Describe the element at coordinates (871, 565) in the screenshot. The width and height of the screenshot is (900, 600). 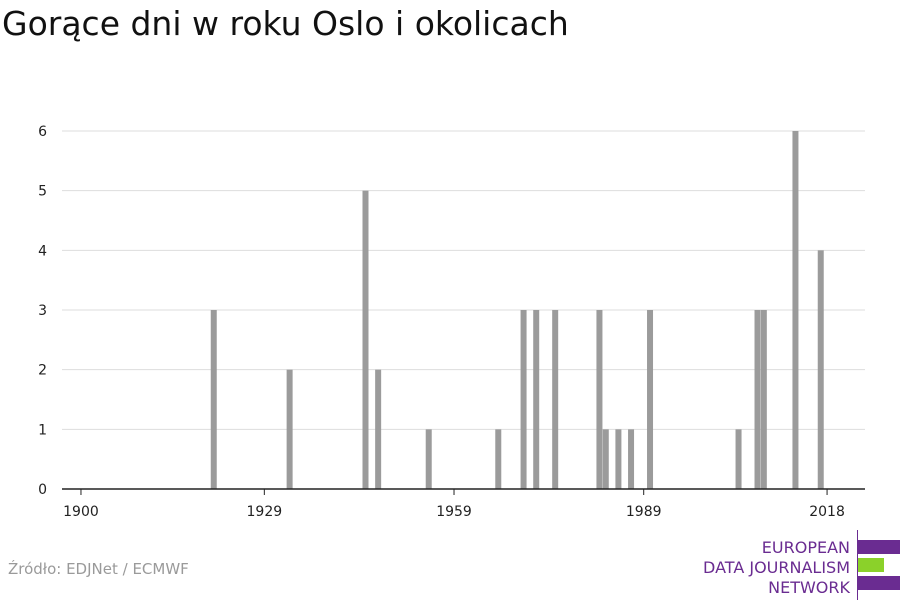
I see `logo-bar-middle` at that location.